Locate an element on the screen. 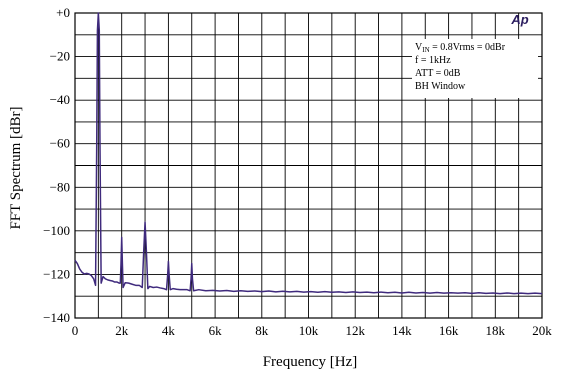  ap-logo: Ap is located at coordinates (519, 19).